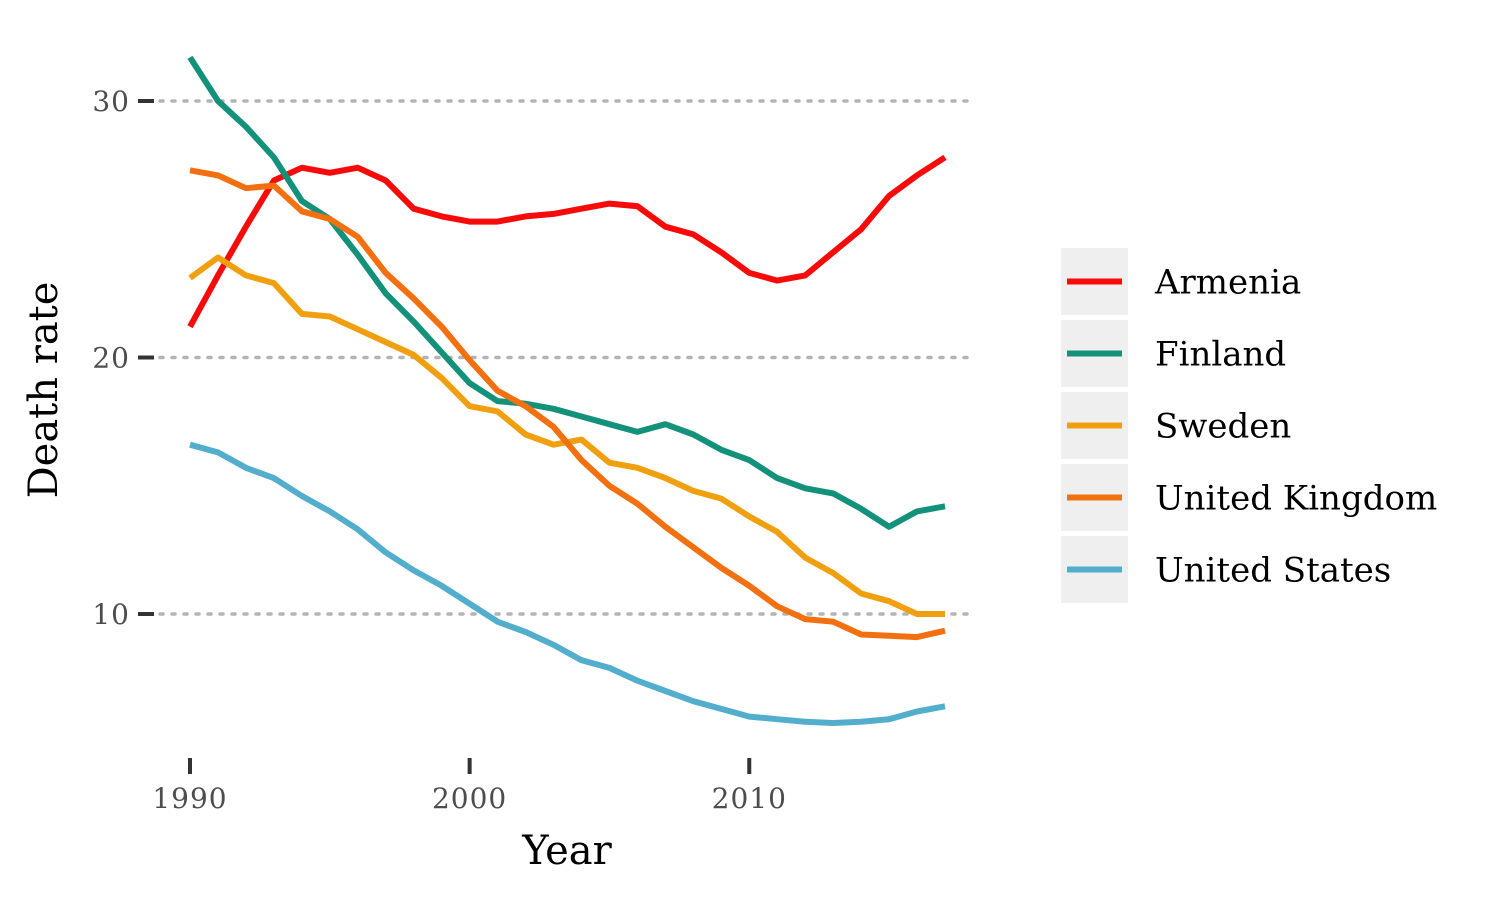 The image size is (1500, 900). What do you see at coordinates (111, 614) in the screenshot?
I see `y-tick-label-10: 10` at bounding box center [111, 614].